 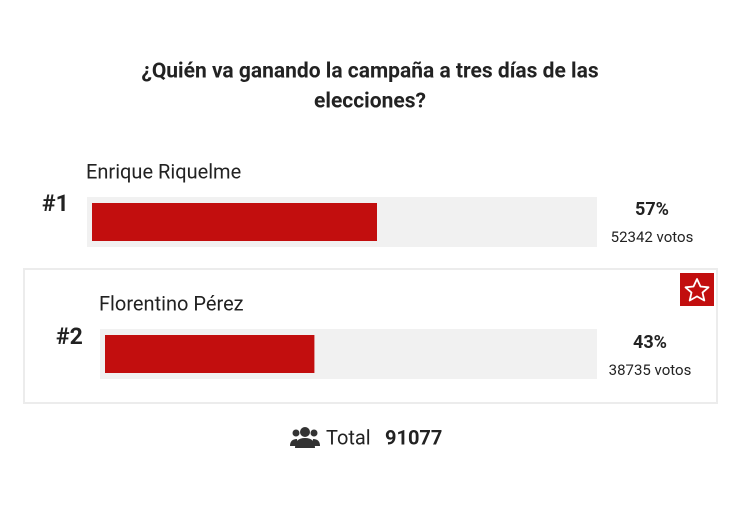 I want to click on option-rank: #1, so click(x=55, y=203).